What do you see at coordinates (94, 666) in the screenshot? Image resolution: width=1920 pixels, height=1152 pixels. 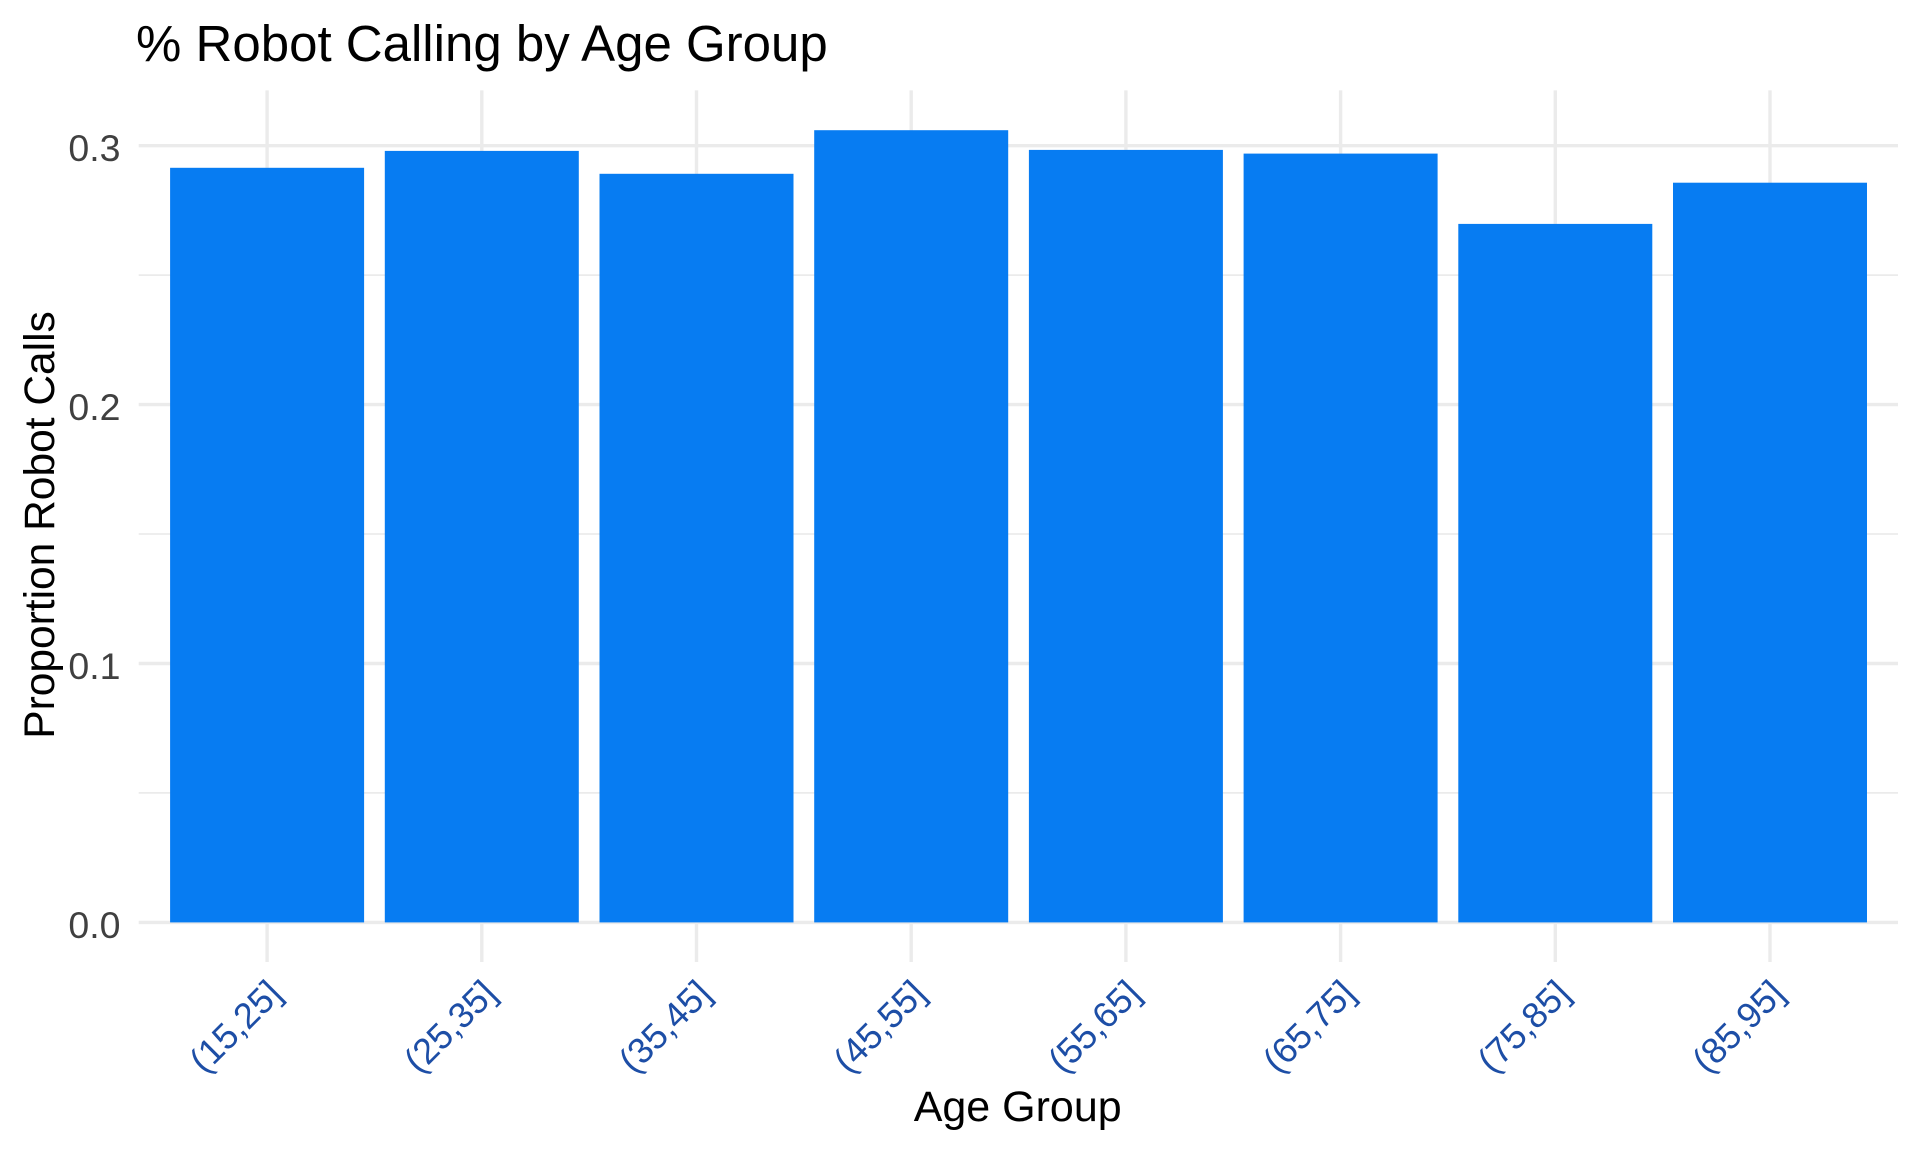 I see `svg-text: 0.1` at bounding box center [94, 666].